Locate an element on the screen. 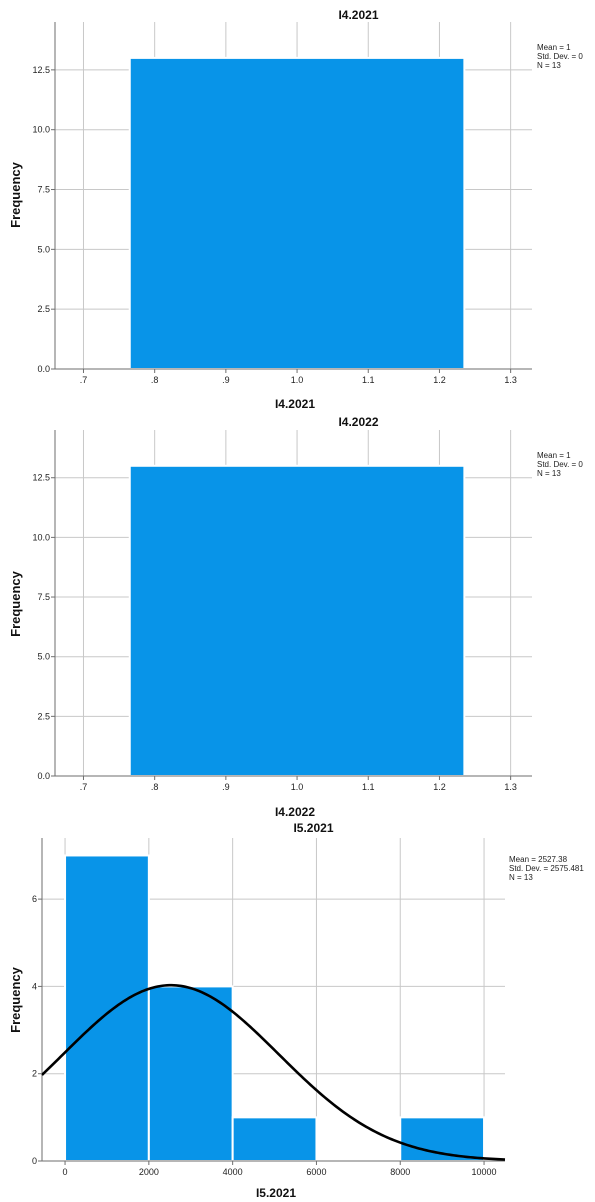 Image resolution: width=595 pixels, height=1202 pixels. y-tick-label: 6 is located at coordinates (34, 899).